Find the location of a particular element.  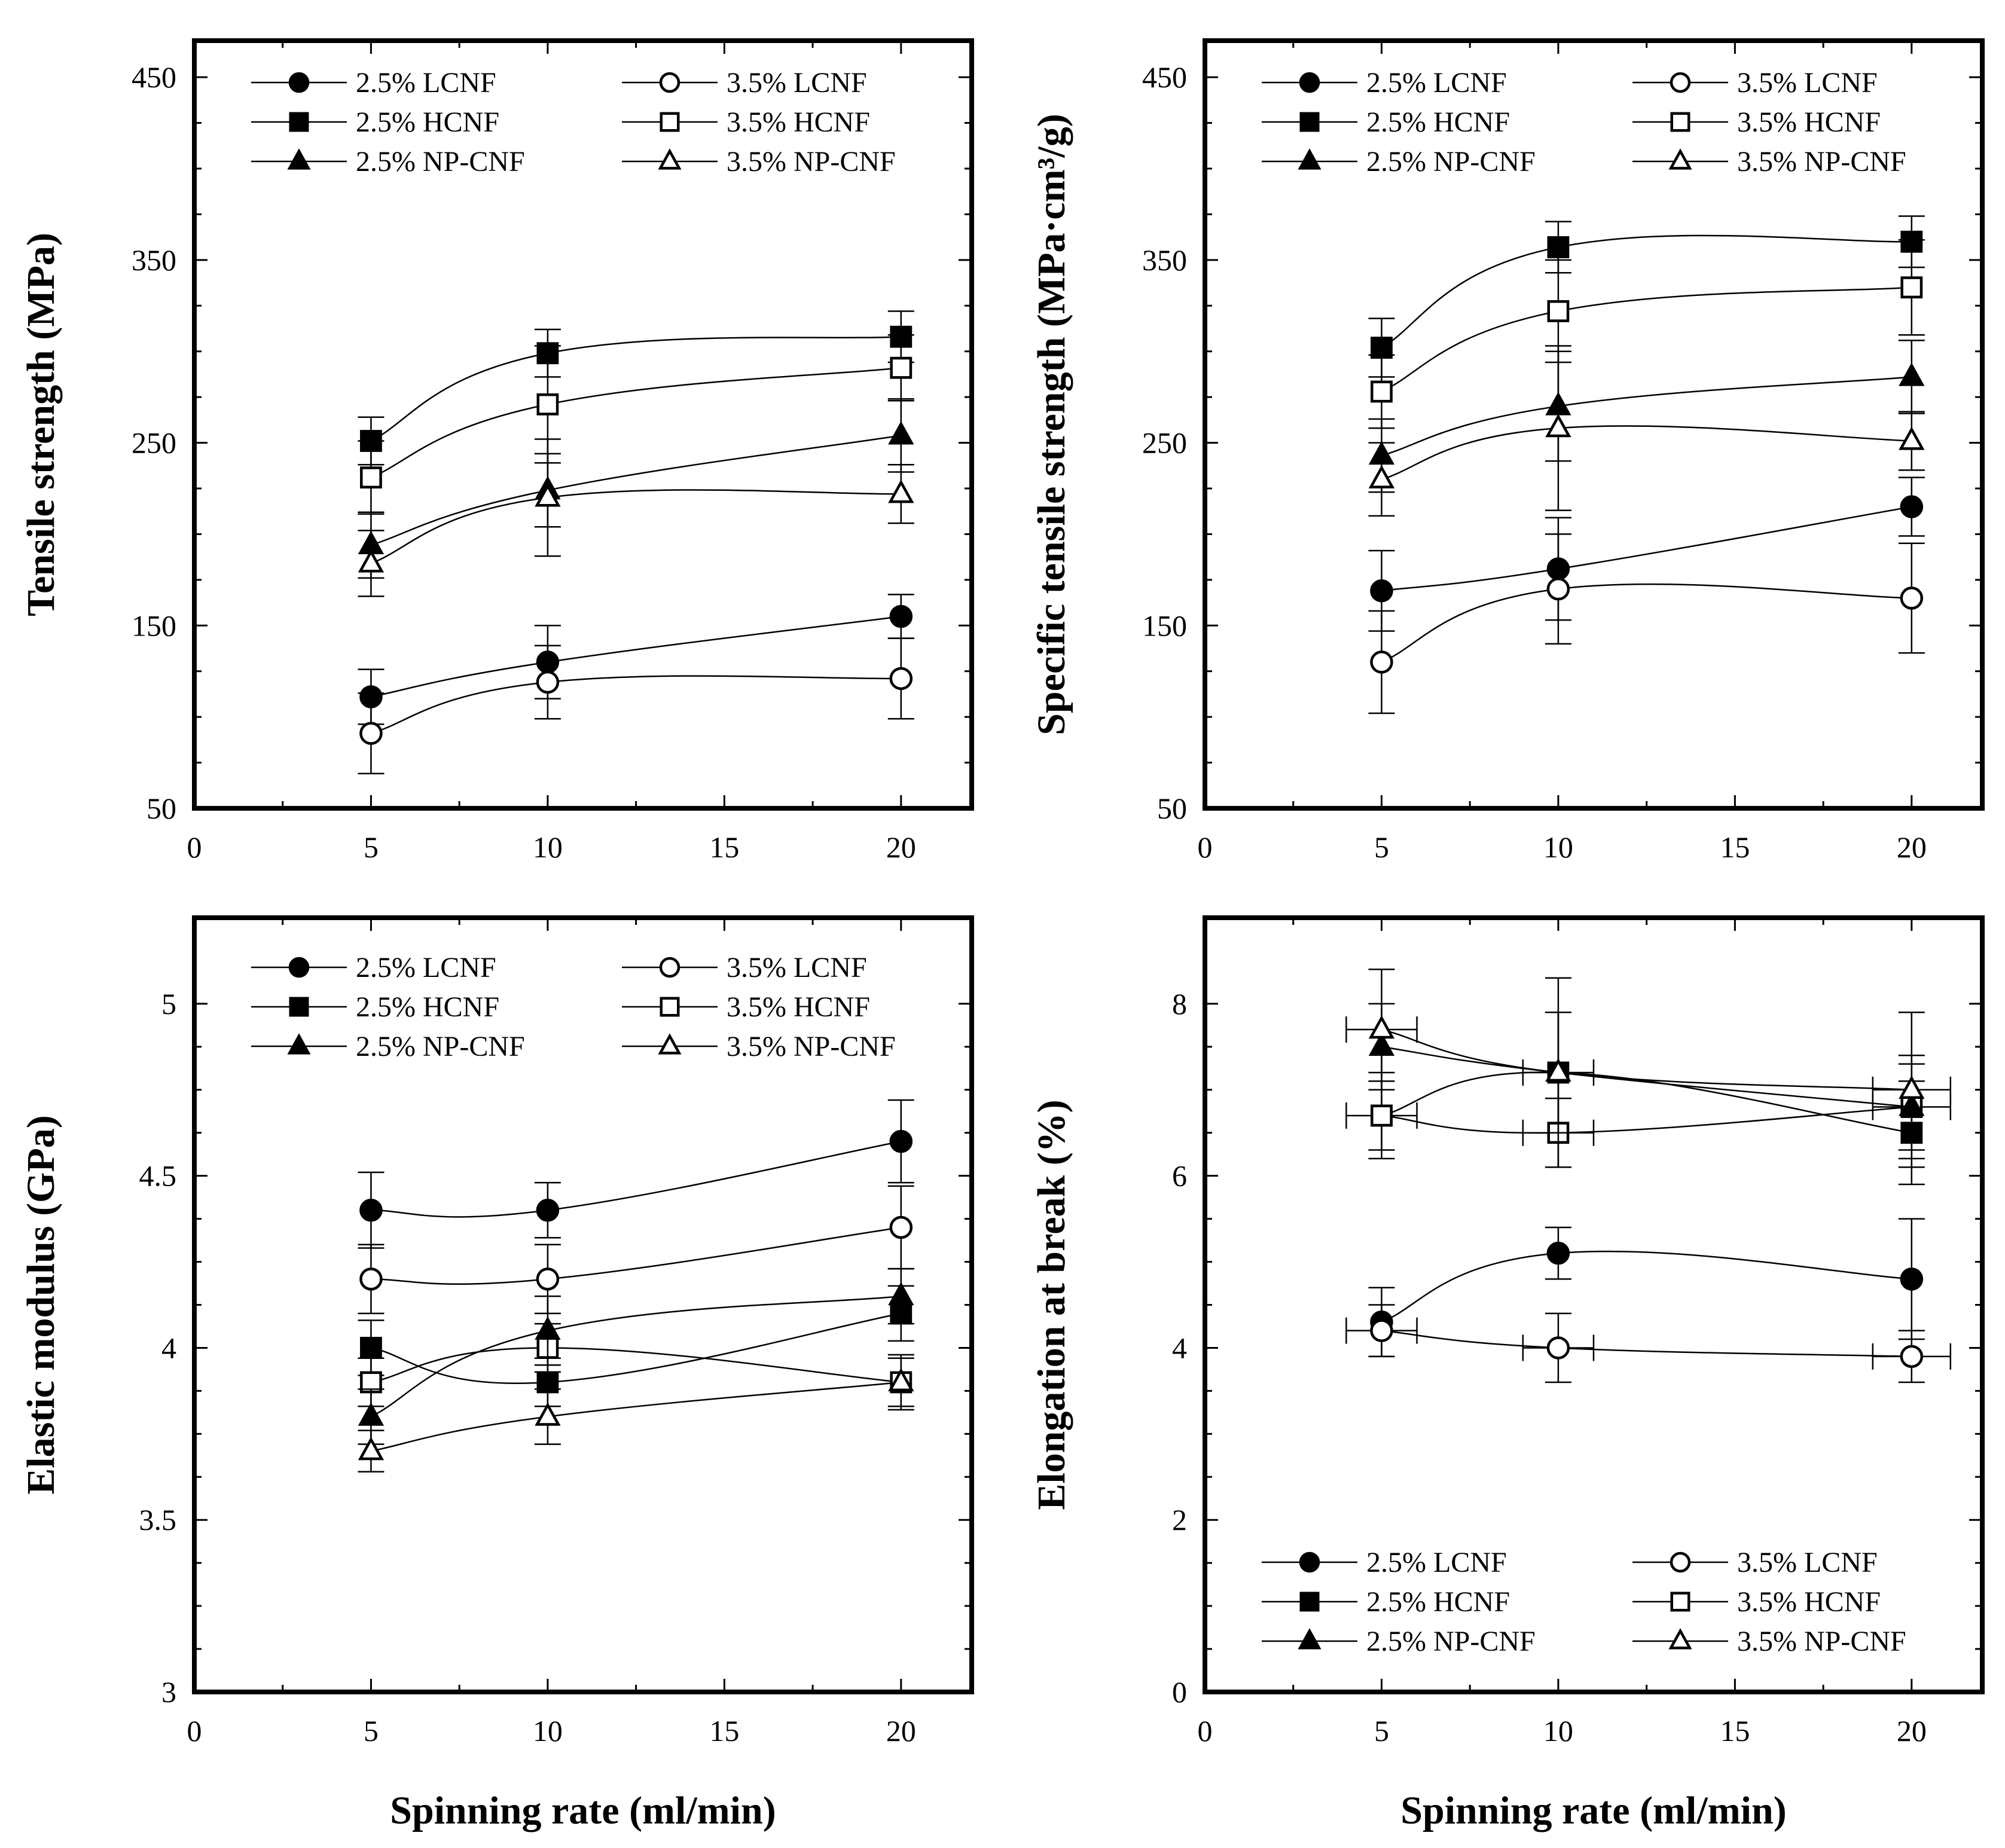

series-2-5-lcnf is located at coordinates (1646, 1288).